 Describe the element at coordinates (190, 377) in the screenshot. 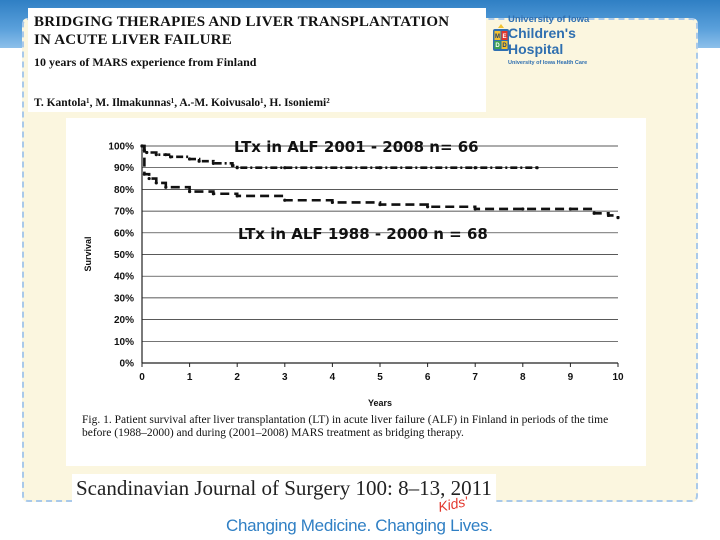

I see `x-tick-label: 1` at that location.